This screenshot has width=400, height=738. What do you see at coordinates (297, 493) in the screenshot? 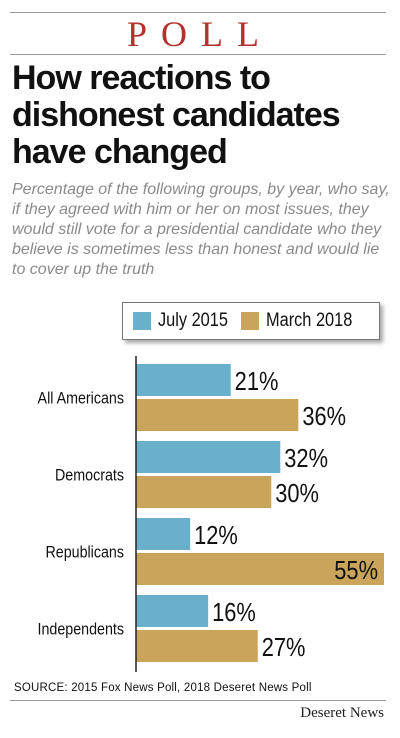
I see `value-label-democrats-march-2018: 30%` at bounding box center [297, 493].